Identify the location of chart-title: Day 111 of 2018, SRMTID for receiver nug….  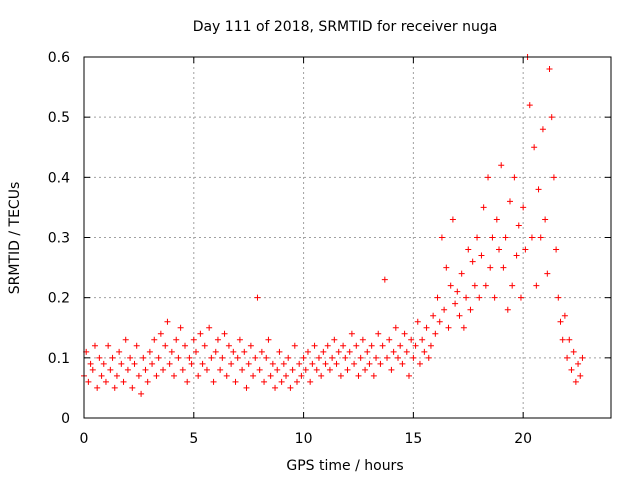
(345, 27).